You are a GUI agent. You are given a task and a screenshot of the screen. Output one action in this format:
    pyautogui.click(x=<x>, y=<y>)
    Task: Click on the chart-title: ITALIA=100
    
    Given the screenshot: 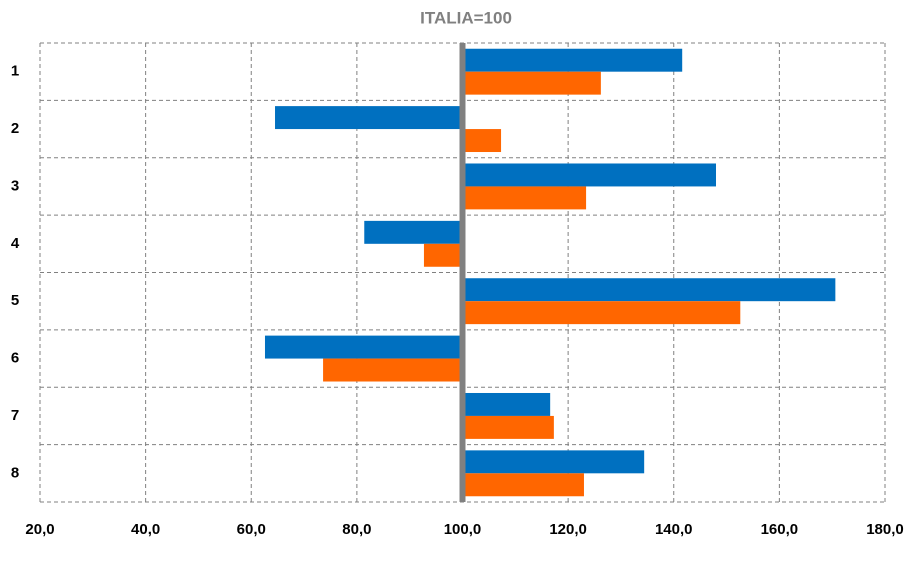 What is the action you would take?
    pyautogui.click(x=466, y=17)
    